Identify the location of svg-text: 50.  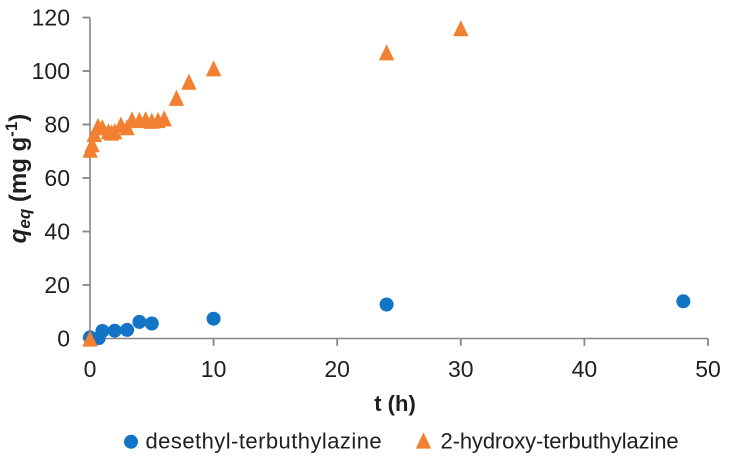
(708, 369).